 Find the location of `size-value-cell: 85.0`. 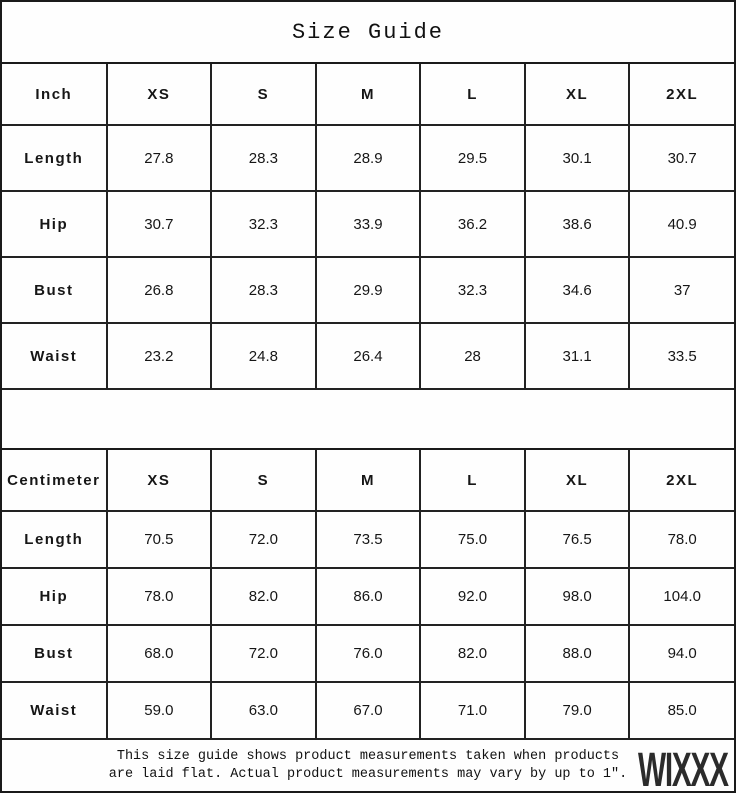

size-value-cell: 85.0 is located at coordinates (681, 710).